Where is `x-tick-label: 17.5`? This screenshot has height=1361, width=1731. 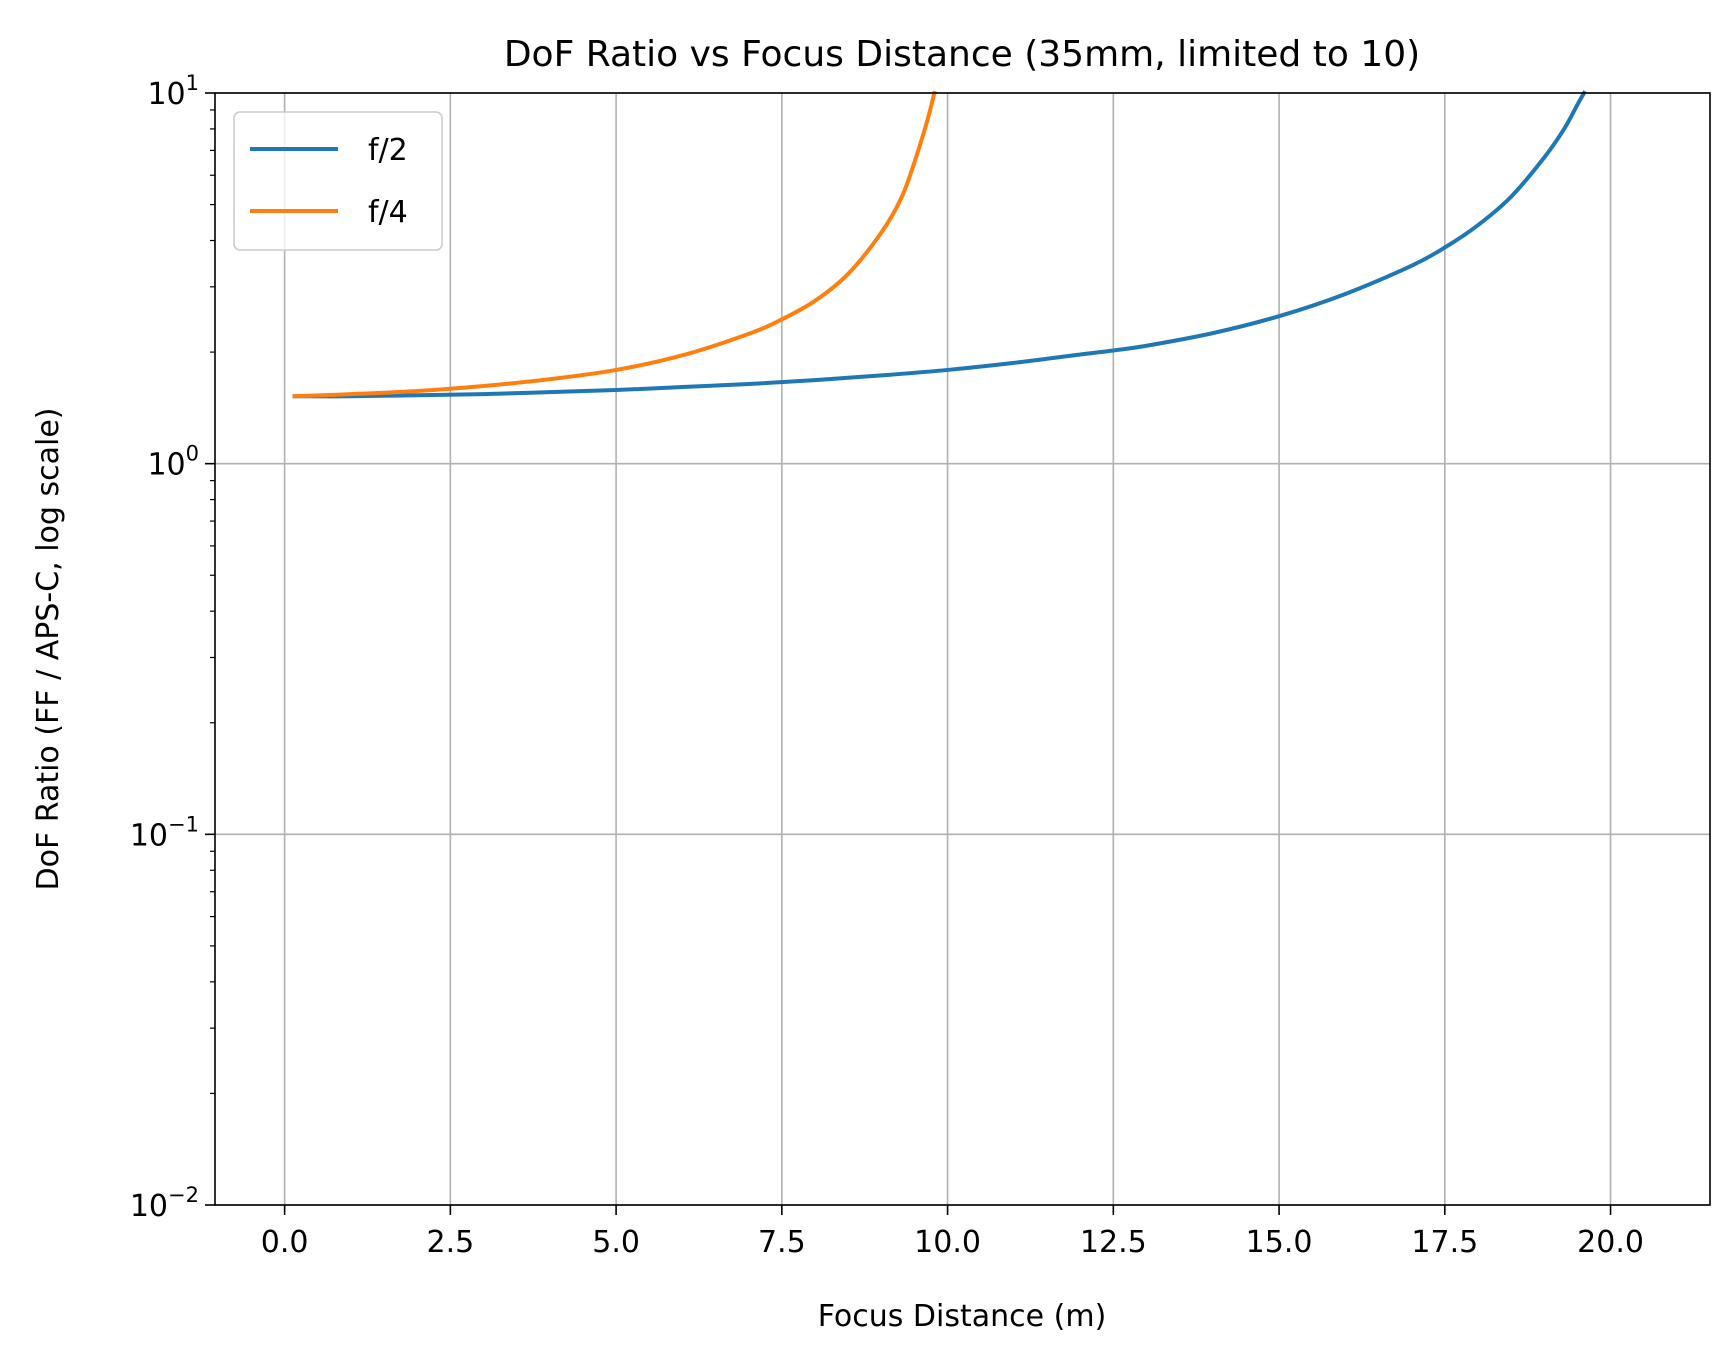 x-tick-label: 17.5 is located at coordinates (1444, 1242).